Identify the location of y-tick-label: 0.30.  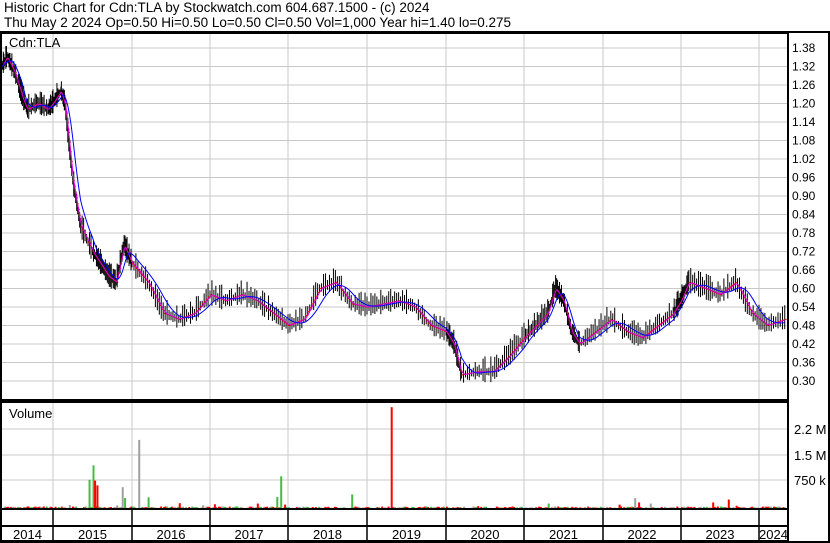
(804, 381).